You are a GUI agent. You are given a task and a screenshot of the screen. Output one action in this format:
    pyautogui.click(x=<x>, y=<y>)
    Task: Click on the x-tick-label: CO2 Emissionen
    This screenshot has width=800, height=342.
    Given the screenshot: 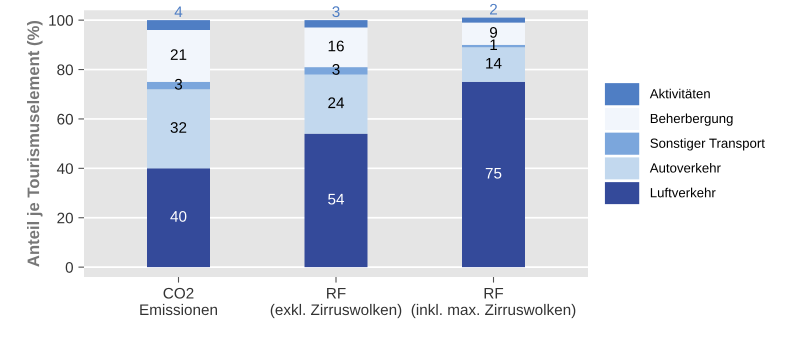 What is the action you would take?
    pyautogui.click(x=178, y=302)
    